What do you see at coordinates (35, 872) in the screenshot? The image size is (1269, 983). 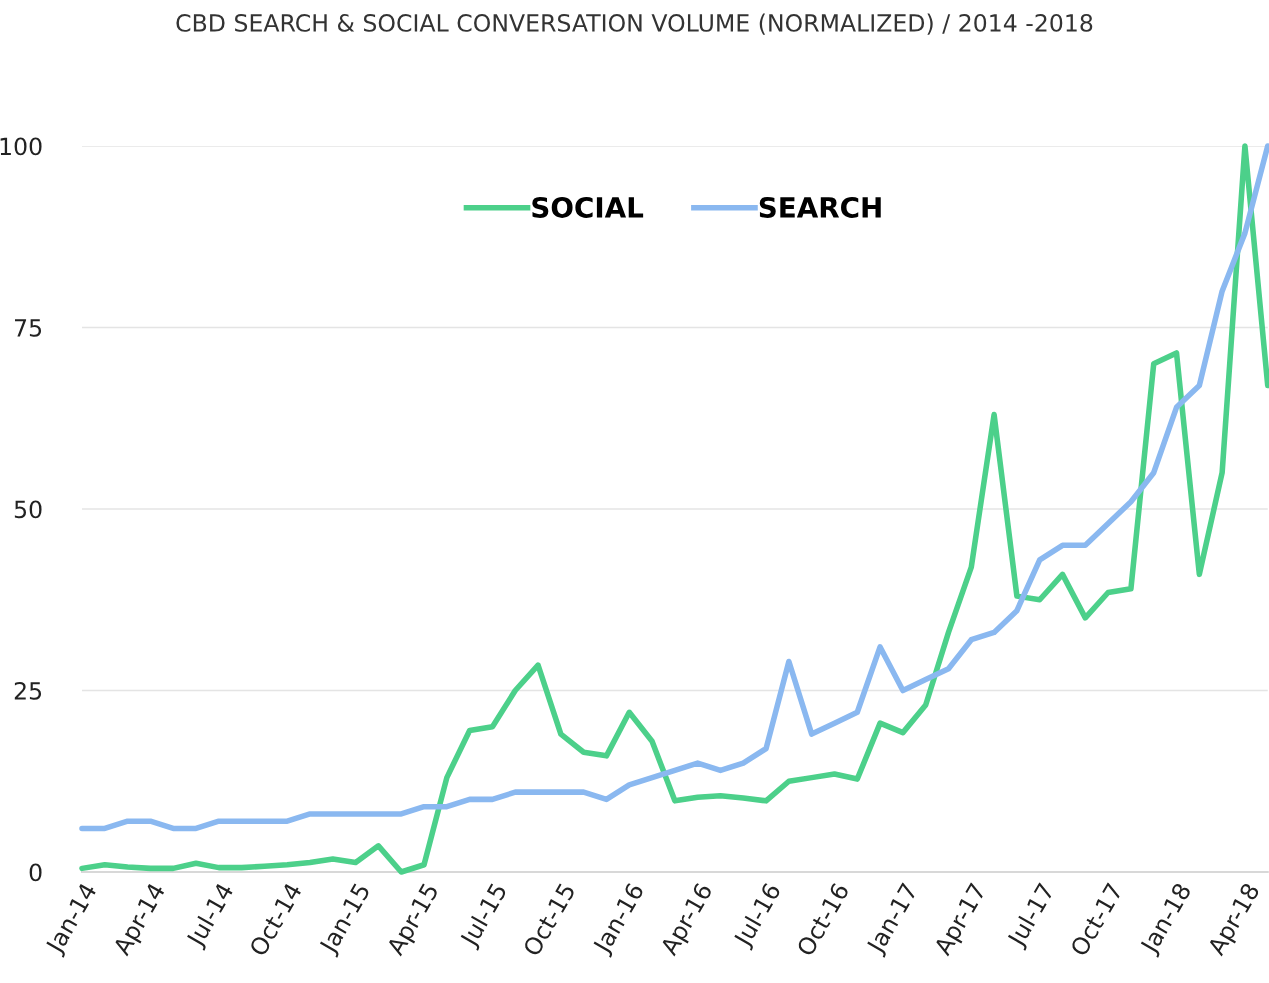 I see `y-tick-label: 0` at bounding box center [35, 872].